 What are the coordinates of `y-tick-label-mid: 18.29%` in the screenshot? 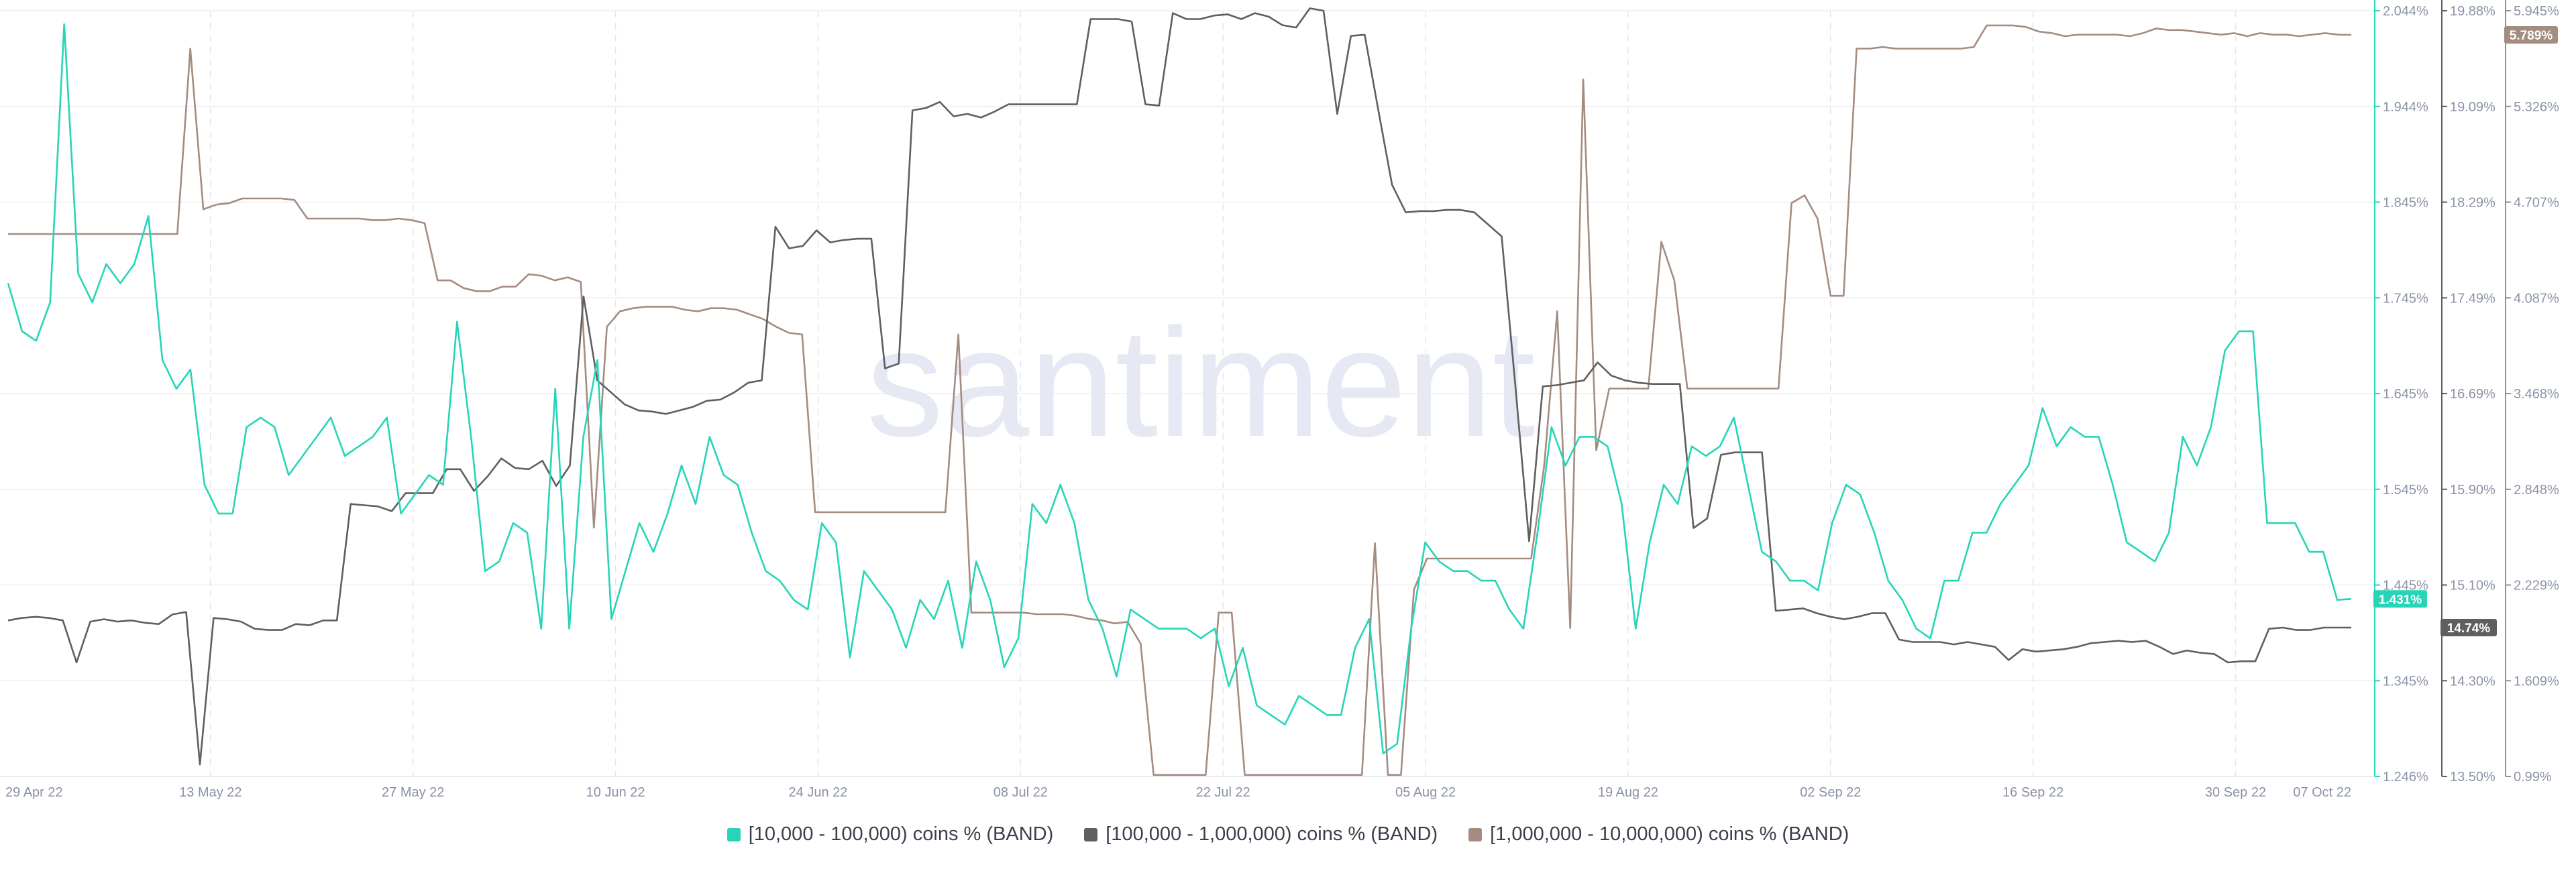 It's located at (2473, 203).